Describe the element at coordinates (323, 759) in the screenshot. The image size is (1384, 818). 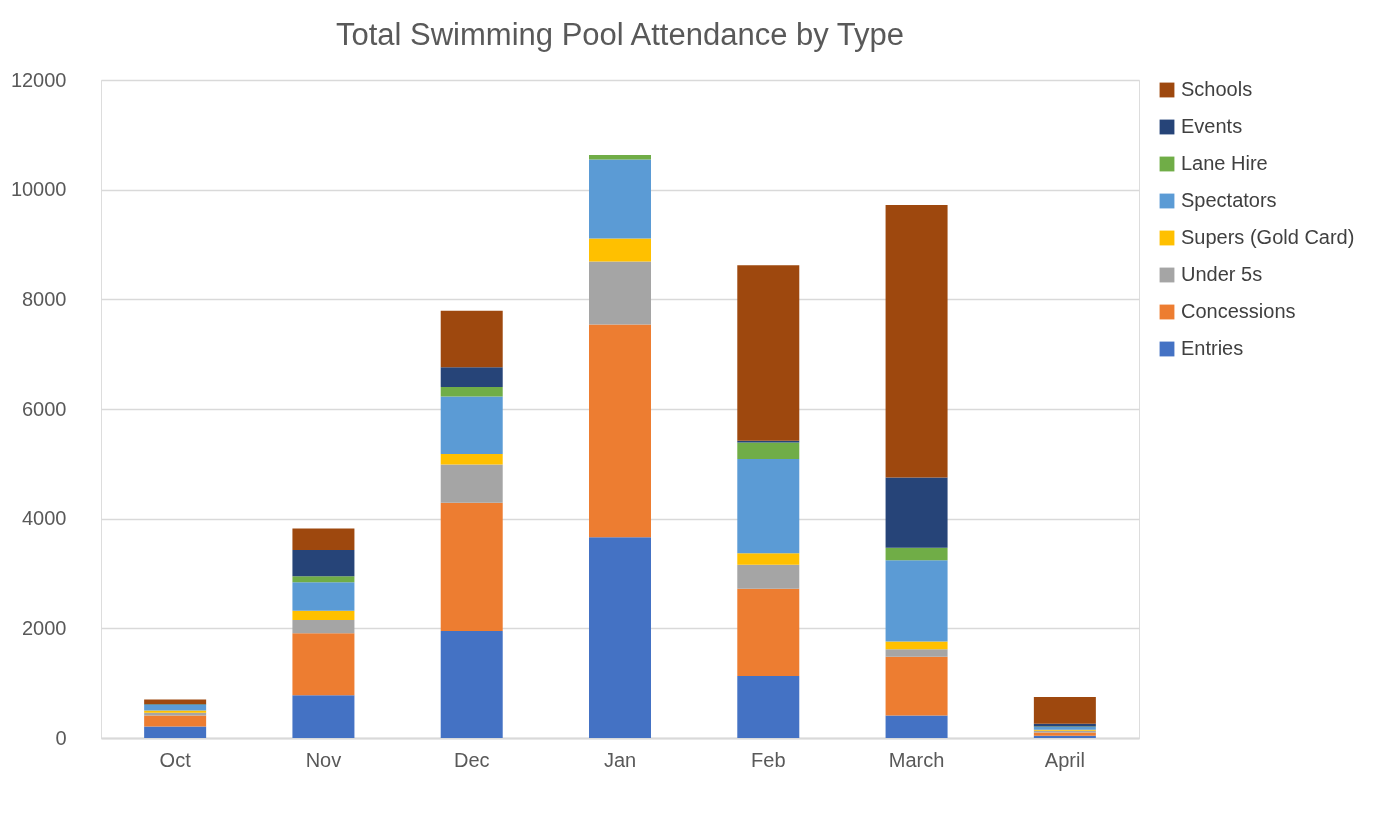
I see `x-tick-label: Nov` at that location.